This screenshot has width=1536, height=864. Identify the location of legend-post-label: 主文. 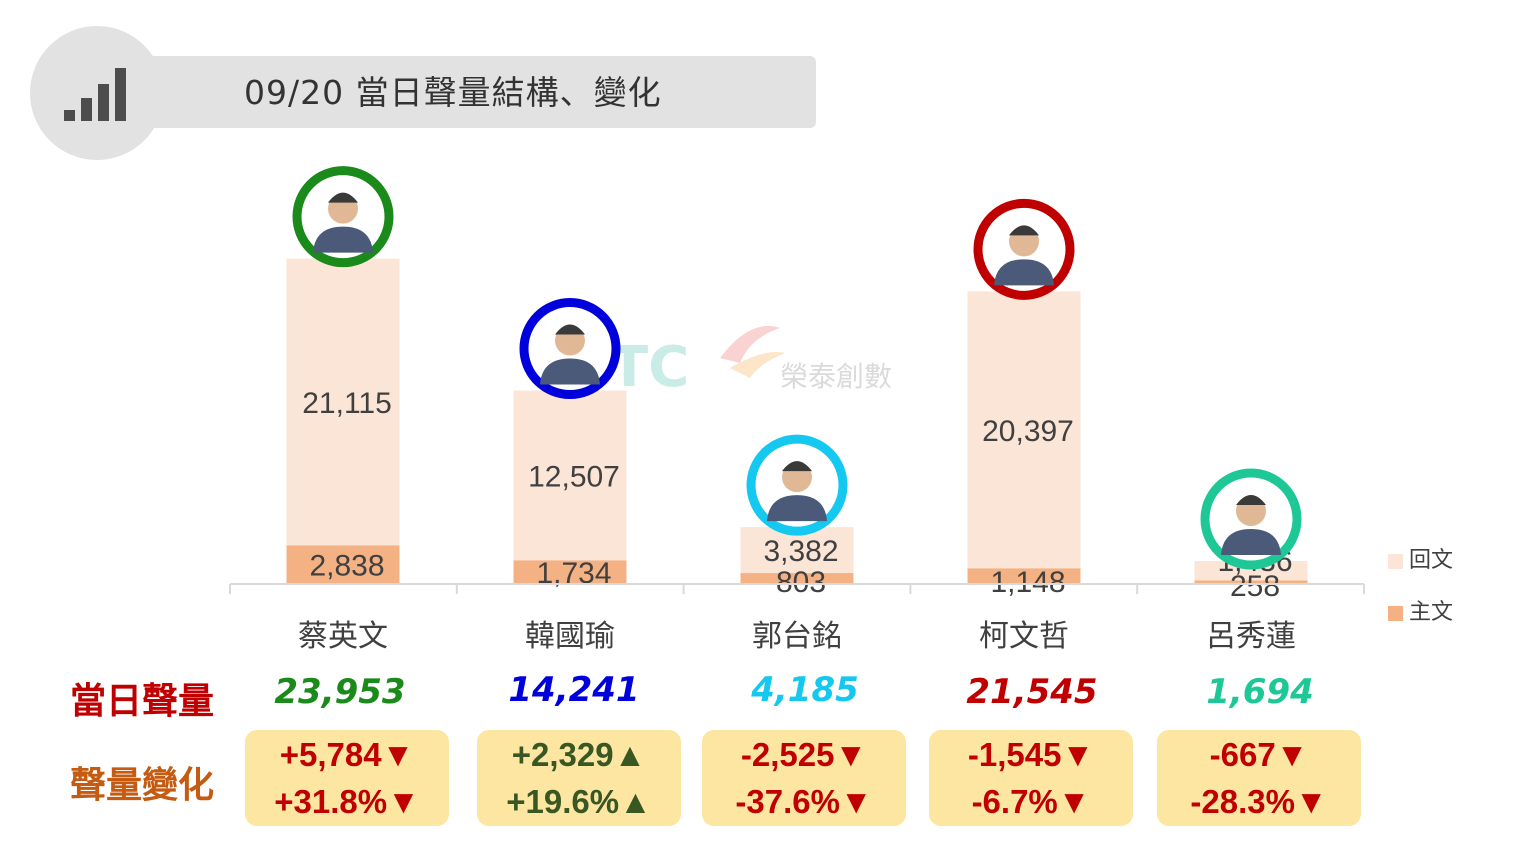
(1431, 612).